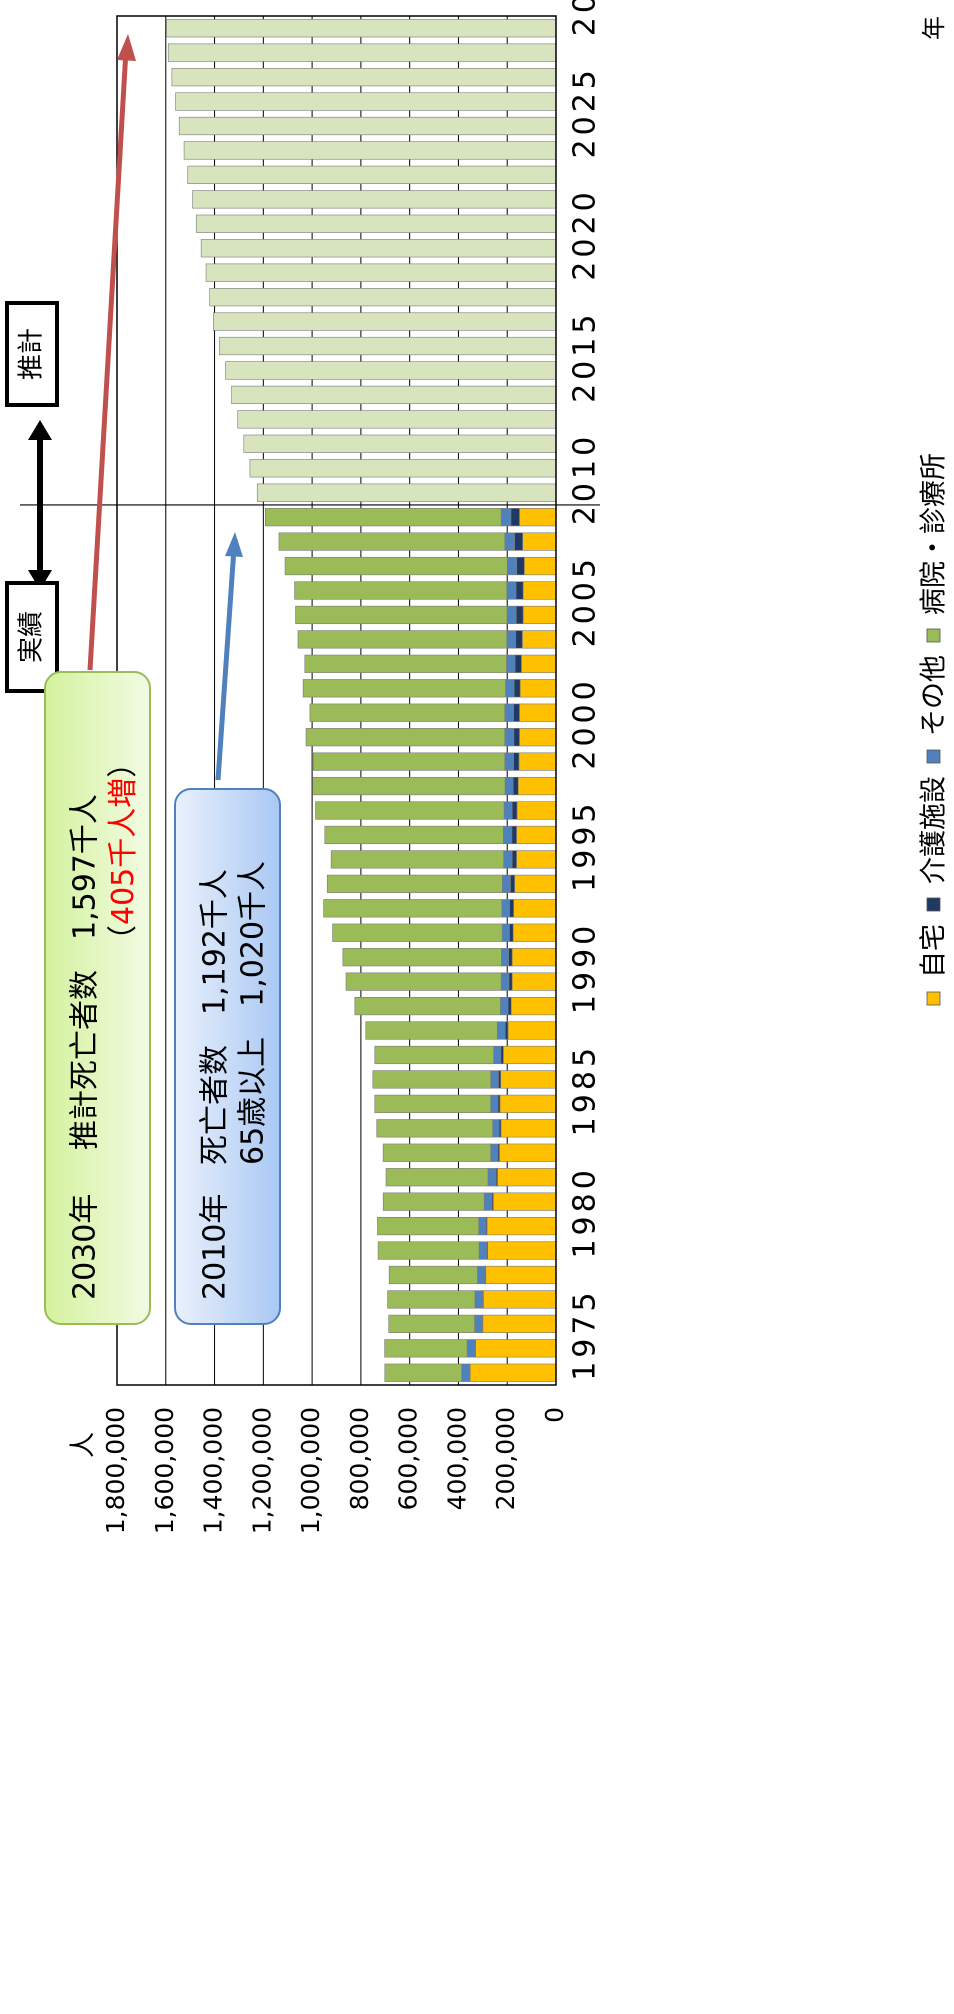  Describe the element at coordinates (215, 1247) in the screenshot. I see `box-2010-year: 2010年` at that location.